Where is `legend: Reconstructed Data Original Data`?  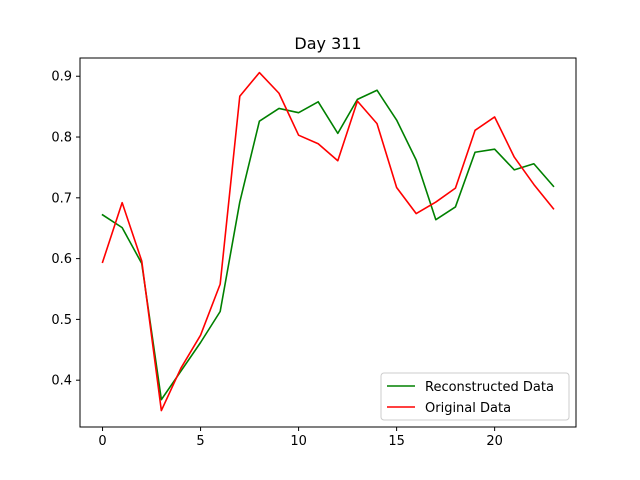 legend: Reconstructed Data Original Data is located at coordinates (475, 396).